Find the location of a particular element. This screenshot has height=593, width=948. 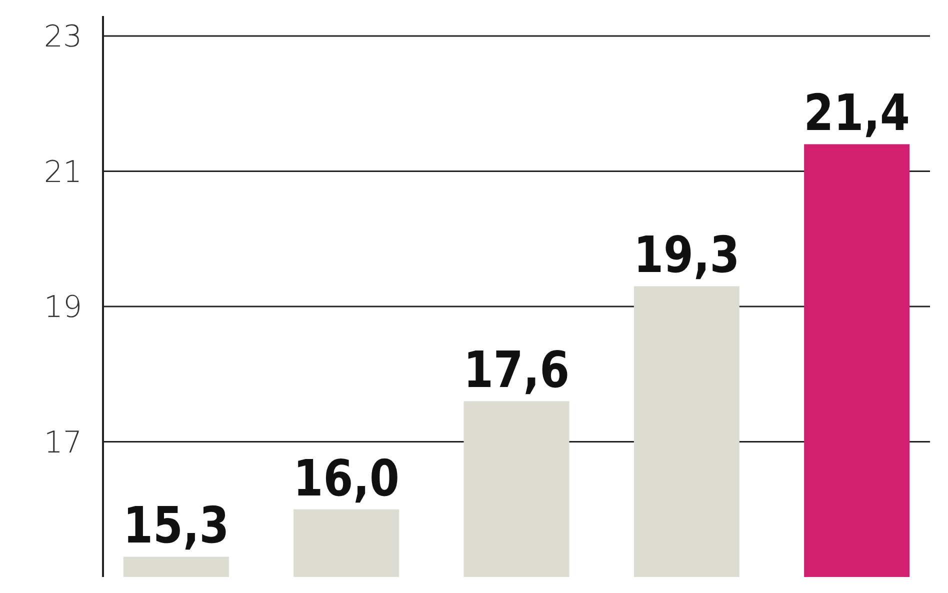

data-label: 21,4 is located at coordinates (857, 113).